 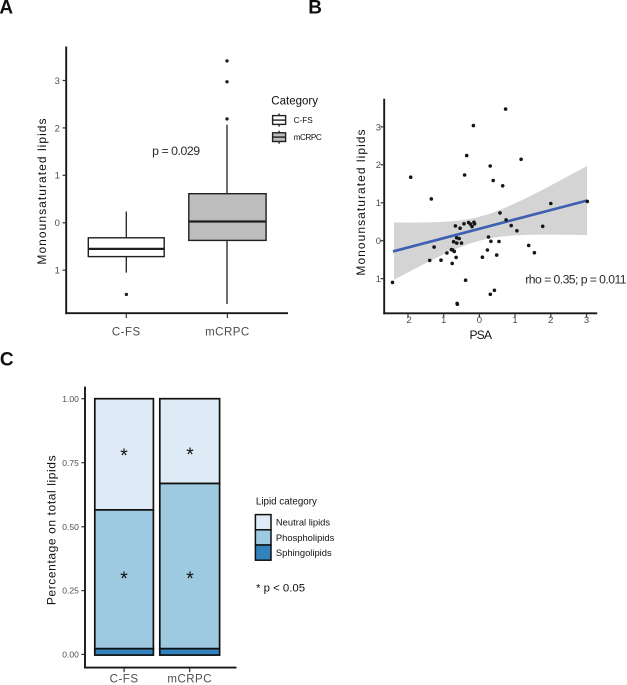 I want to click on svg-text: 1.00, so click(x=70, y=399).